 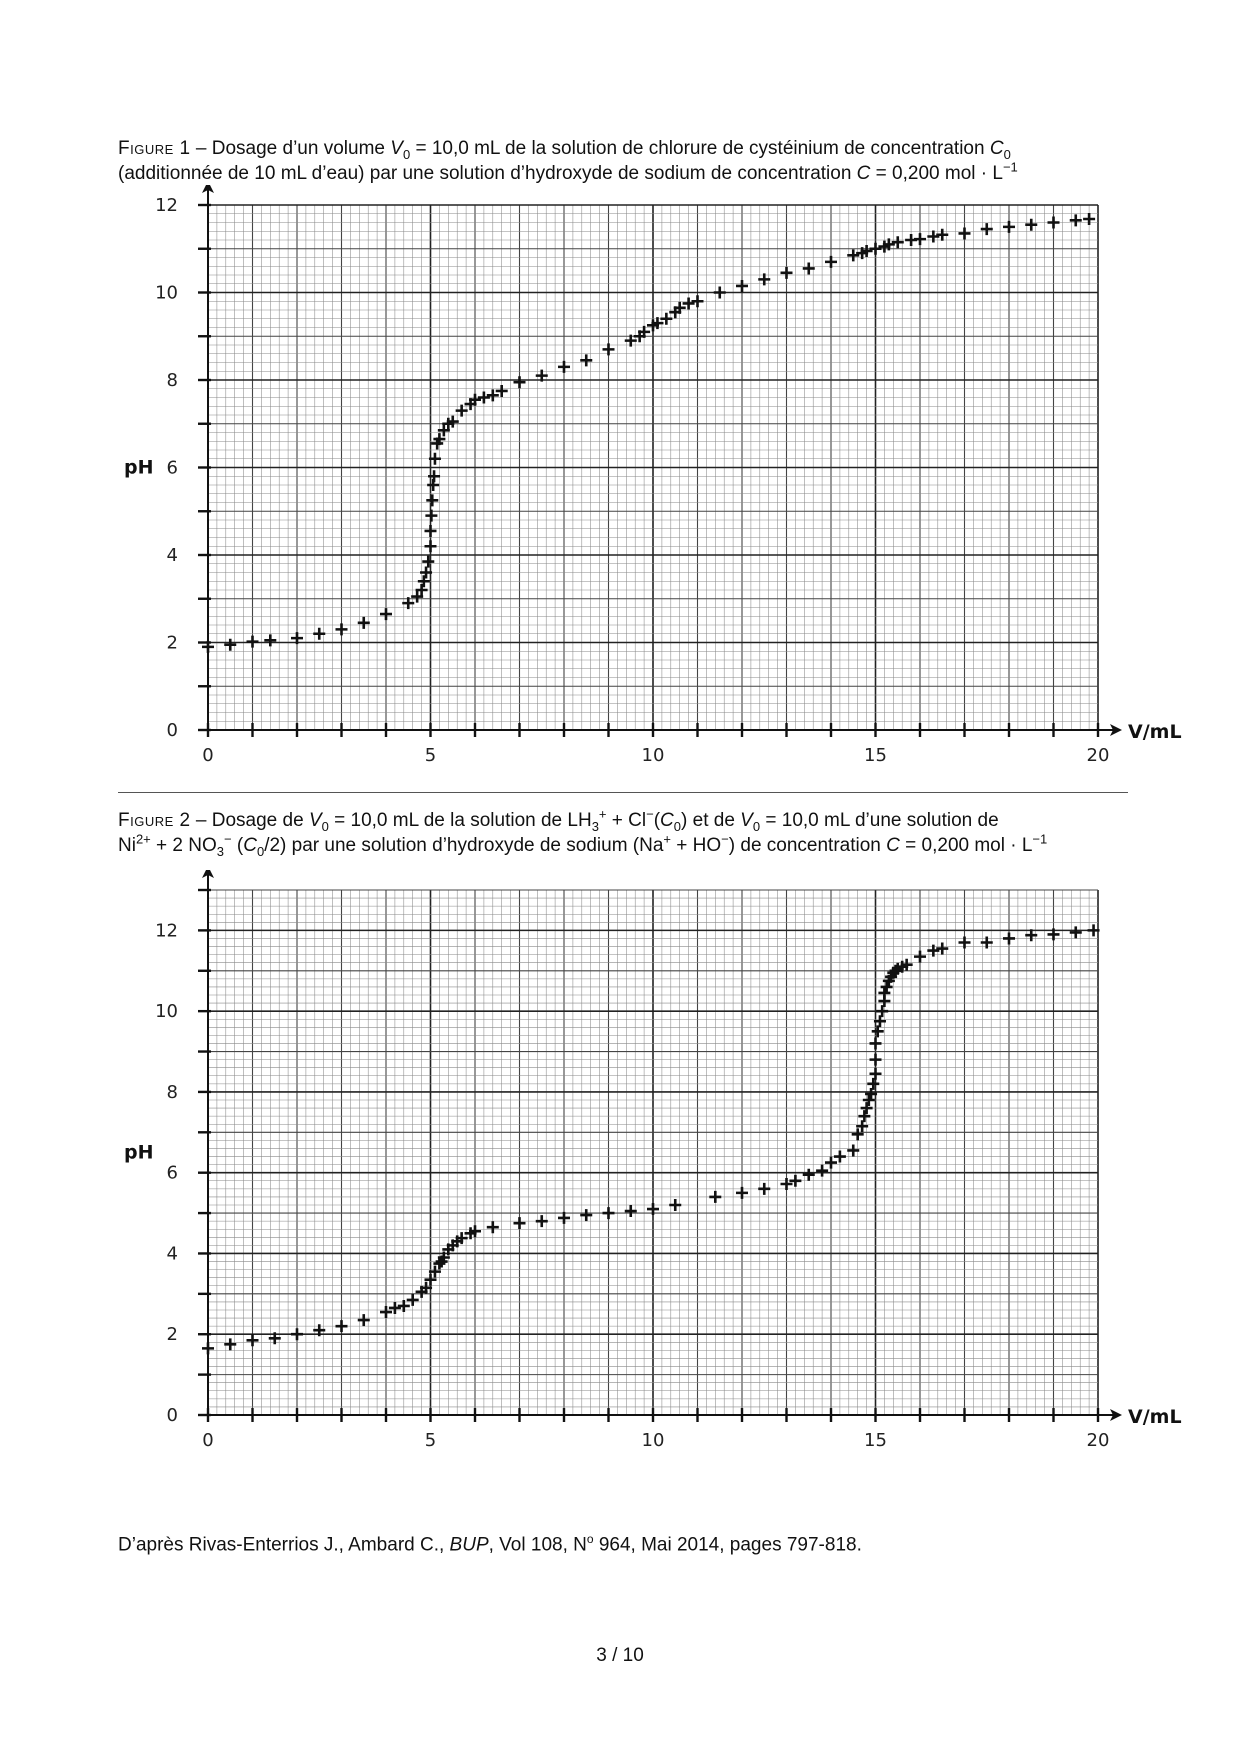 What do you see at coordinates (756, 826) in the screenshot?
I see `v0-subscript: 0` at bounding box center [756, 826].